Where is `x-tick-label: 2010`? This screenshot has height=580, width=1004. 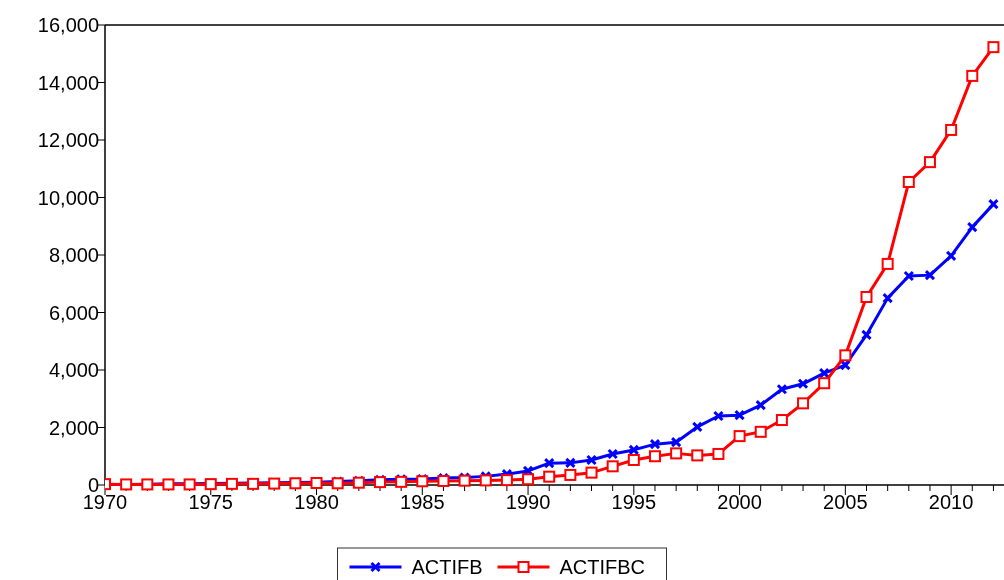
x-tick-label: 2010 is located at coordinates (951, 502).